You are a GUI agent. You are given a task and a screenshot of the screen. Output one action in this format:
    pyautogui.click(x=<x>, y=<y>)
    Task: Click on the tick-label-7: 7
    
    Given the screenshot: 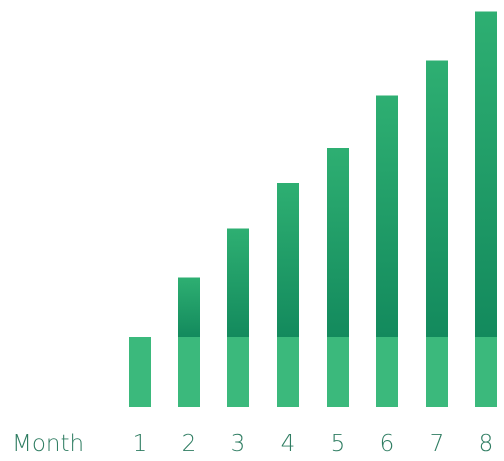 What is the action you would take?
    pyautogui.click(x=437, y=444)
    